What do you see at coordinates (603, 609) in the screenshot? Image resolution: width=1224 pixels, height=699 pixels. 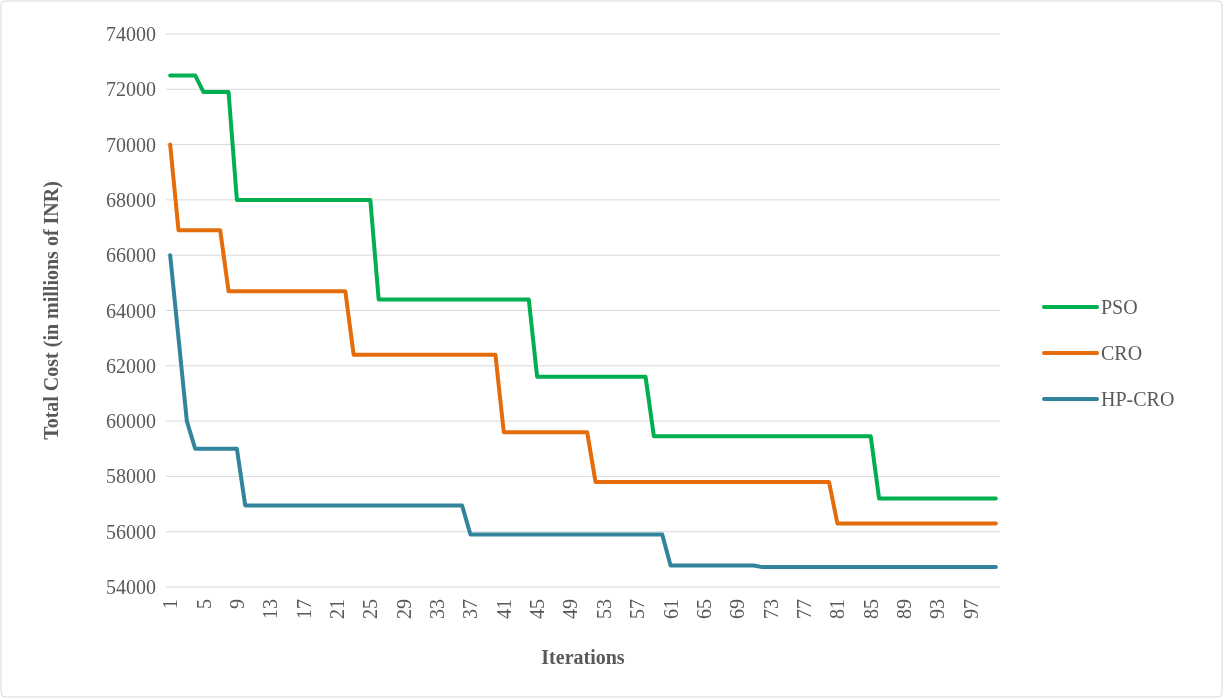 I see `x-tick-label: 53` at bounding box center [603, 609].